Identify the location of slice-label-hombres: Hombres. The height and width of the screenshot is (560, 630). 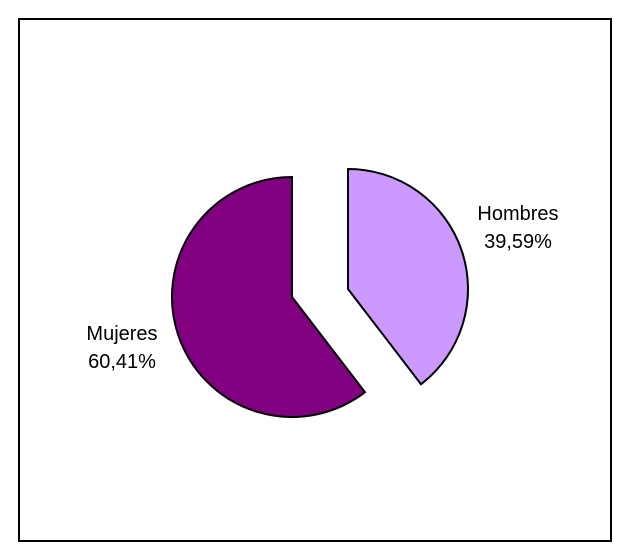
(517, 214).